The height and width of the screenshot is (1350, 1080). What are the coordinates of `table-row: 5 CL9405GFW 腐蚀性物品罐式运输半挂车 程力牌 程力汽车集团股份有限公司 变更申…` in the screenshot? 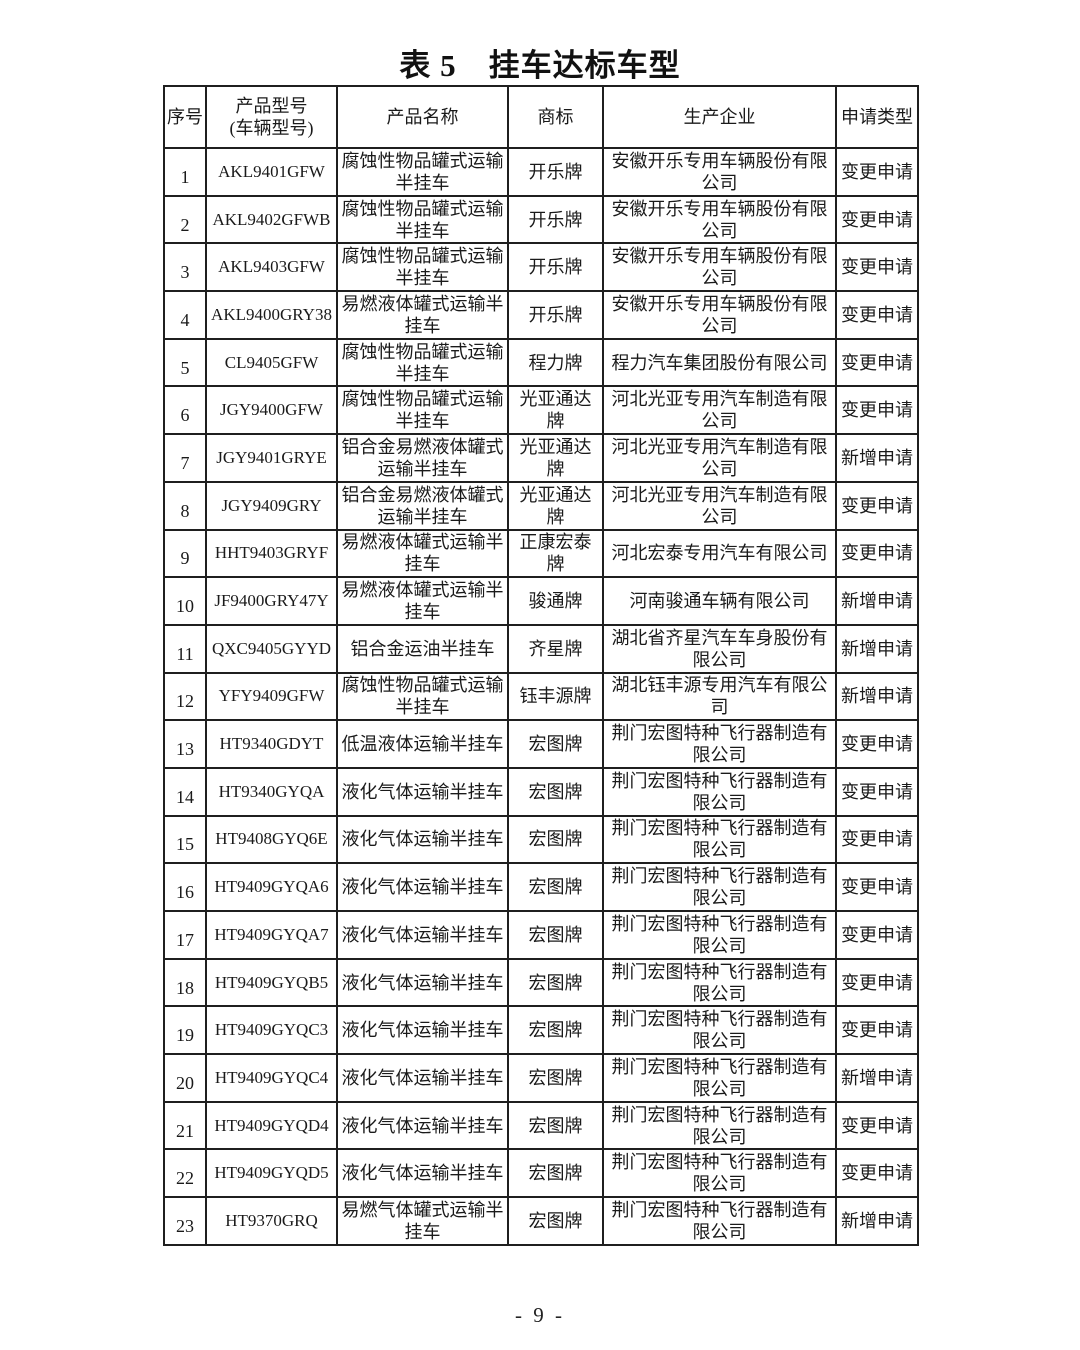 It's located at (541, 362).